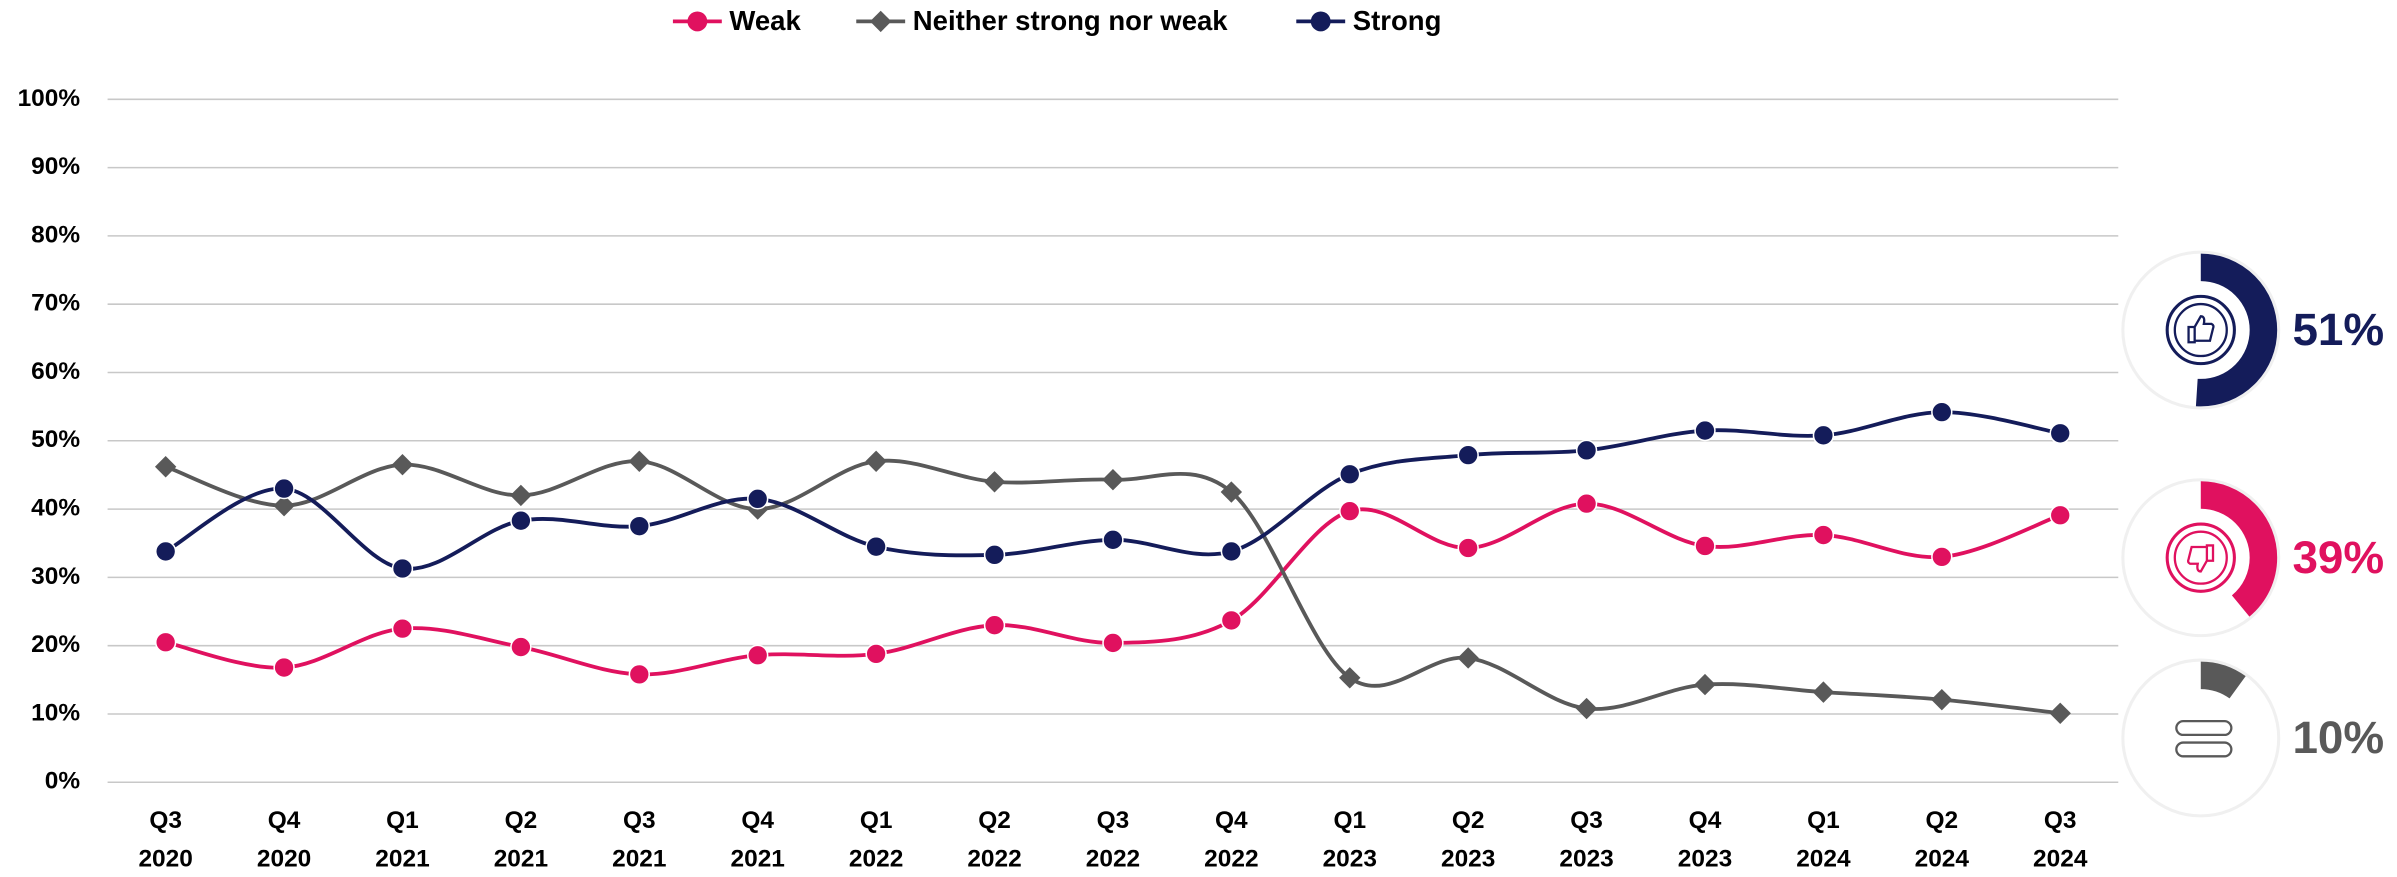 The image size is (2397, 877). Describe the element at coordinates (994, 840) in the screenshot. I see `x-tick-label: Q2 2022` at that location.